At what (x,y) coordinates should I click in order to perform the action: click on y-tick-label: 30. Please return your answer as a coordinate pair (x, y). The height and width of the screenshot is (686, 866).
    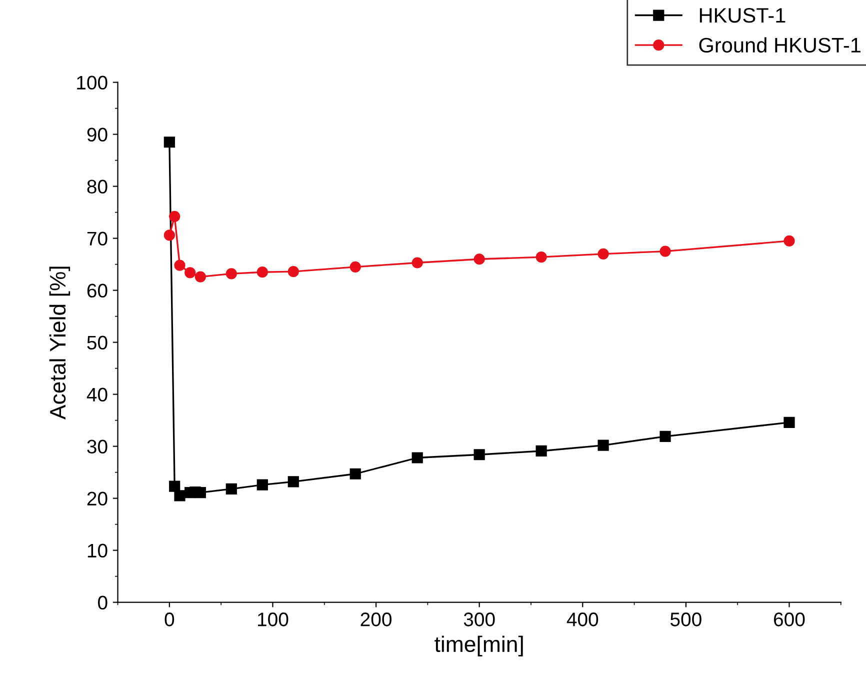
    Looking at the image, I should click on (97, 447).